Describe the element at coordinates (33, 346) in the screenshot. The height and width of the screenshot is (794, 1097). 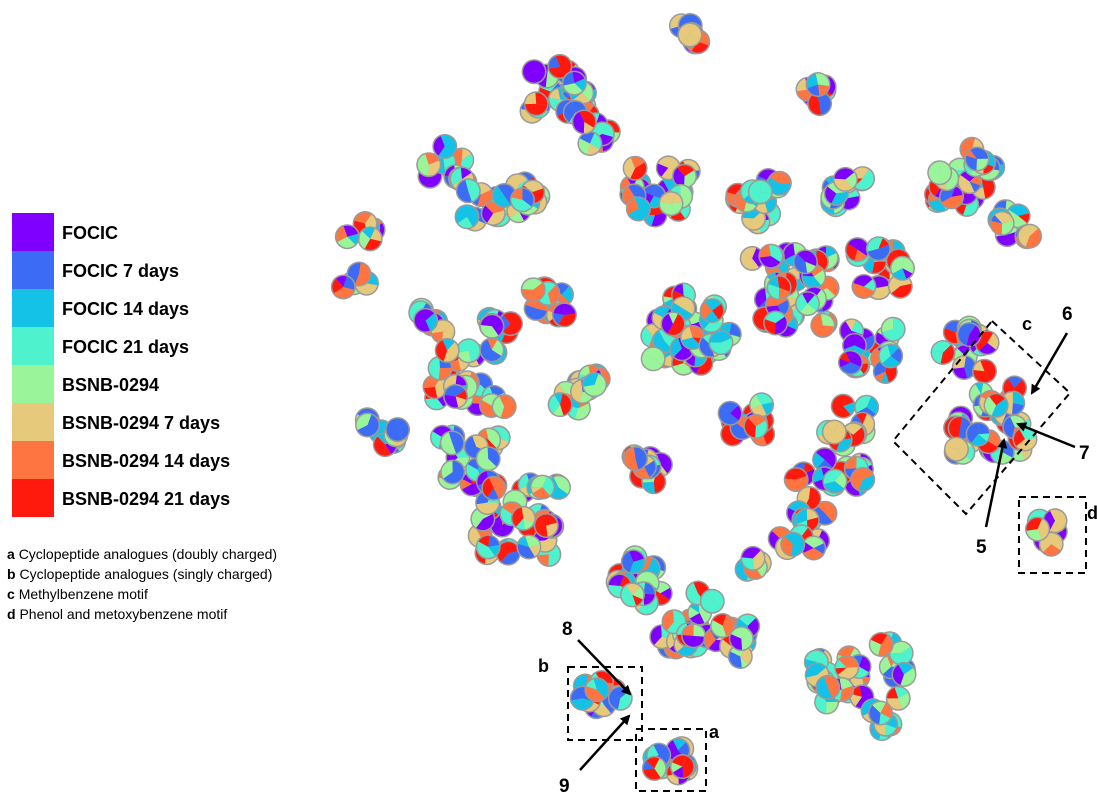
I see `legend-swatch` at that location.